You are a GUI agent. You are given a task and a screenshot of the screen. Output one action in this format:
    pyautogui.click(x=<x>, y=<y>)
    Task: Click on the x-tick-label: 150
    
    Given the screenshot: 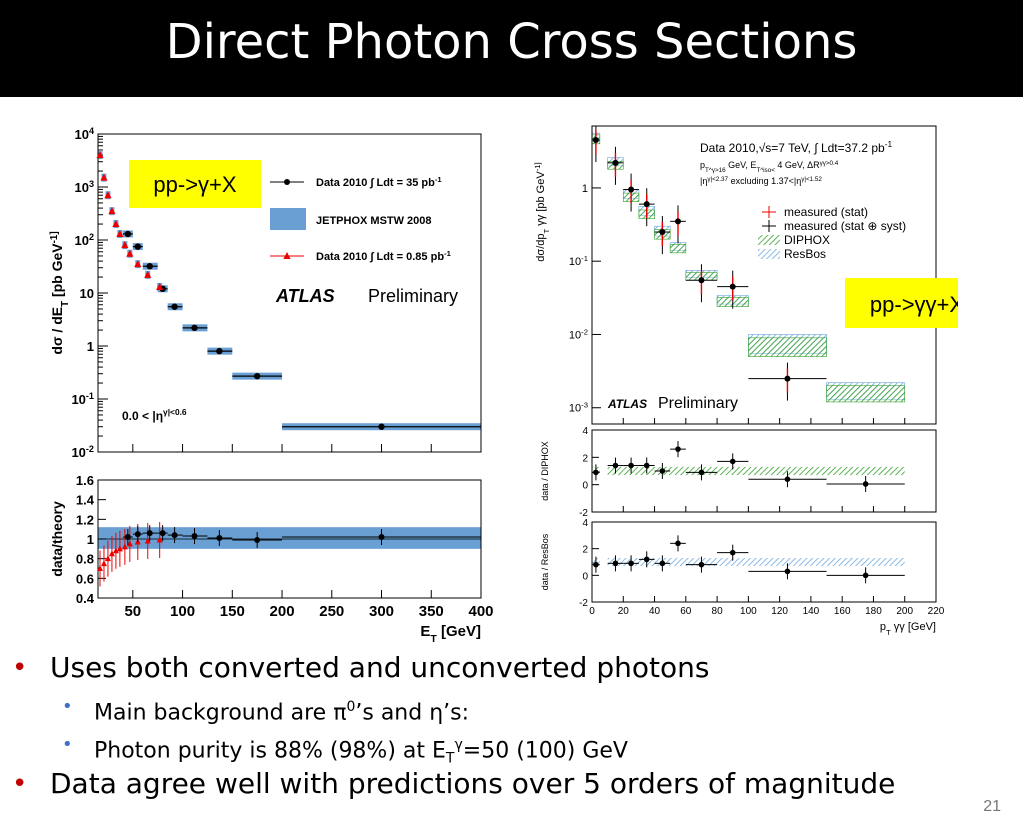 What is the action you would take?
    pyautogui.click(x=232, y=611)
    